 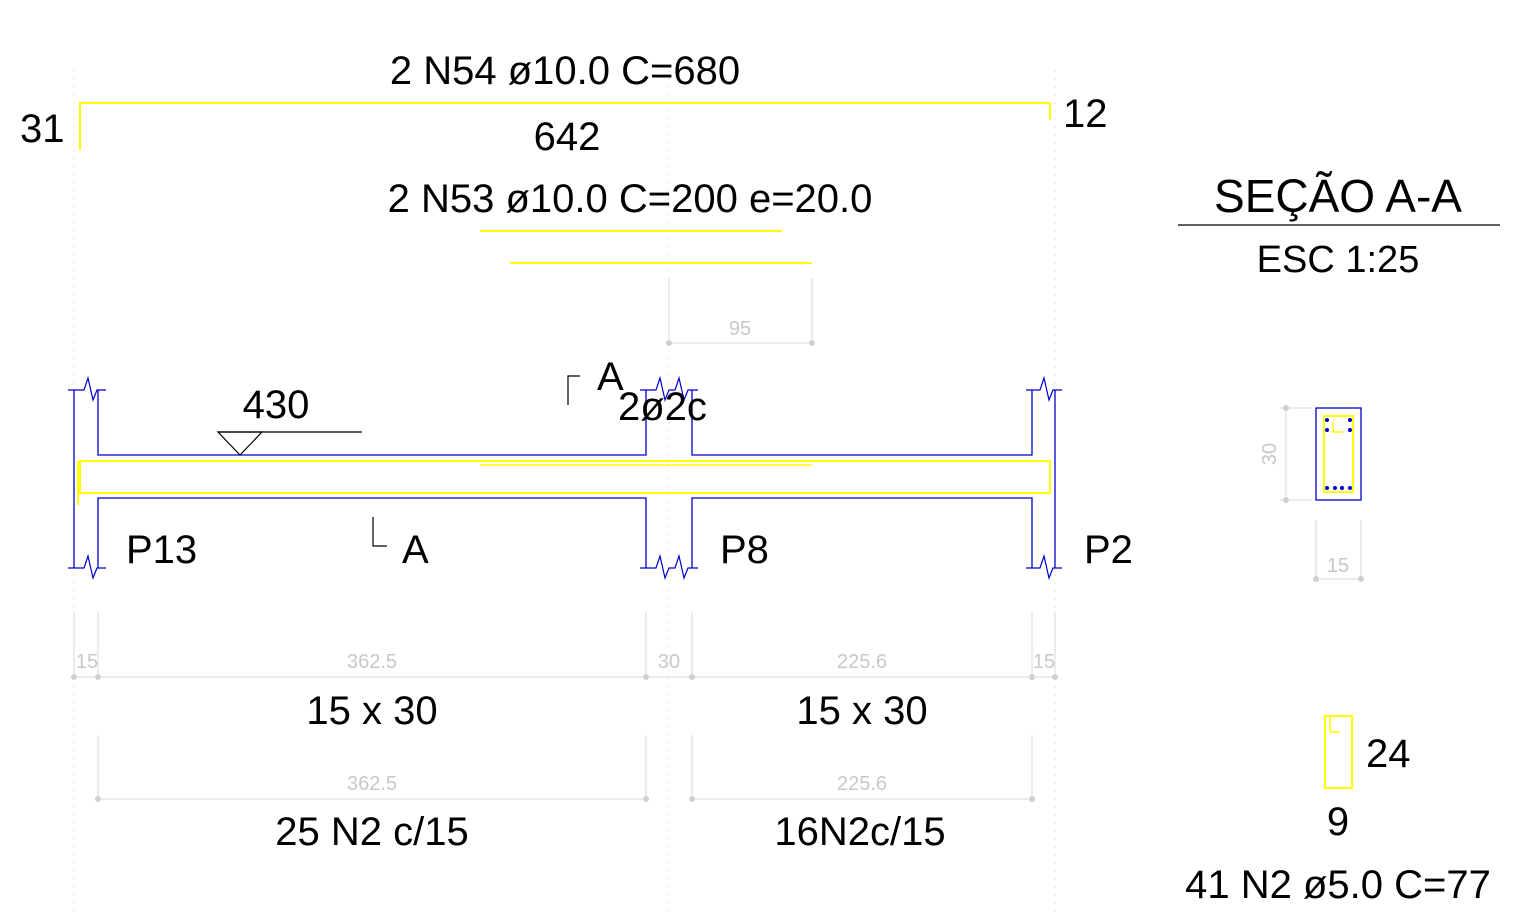 What do you see at coordinates (276, 405) in the screenshot?
I see `level-value: 430` at bounding box center [276, 405].